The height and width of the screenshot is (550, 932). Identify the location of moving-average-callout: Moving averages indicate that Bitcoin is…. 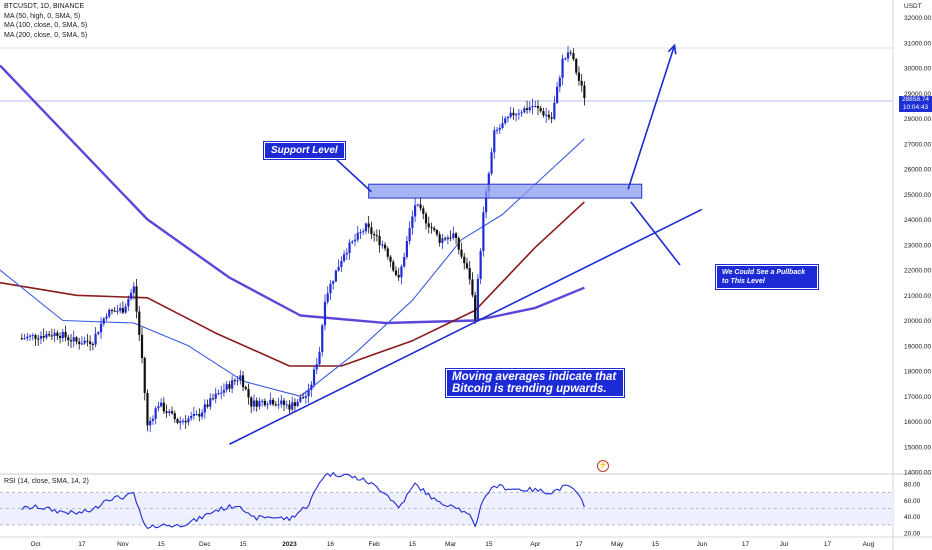
(535, 383).